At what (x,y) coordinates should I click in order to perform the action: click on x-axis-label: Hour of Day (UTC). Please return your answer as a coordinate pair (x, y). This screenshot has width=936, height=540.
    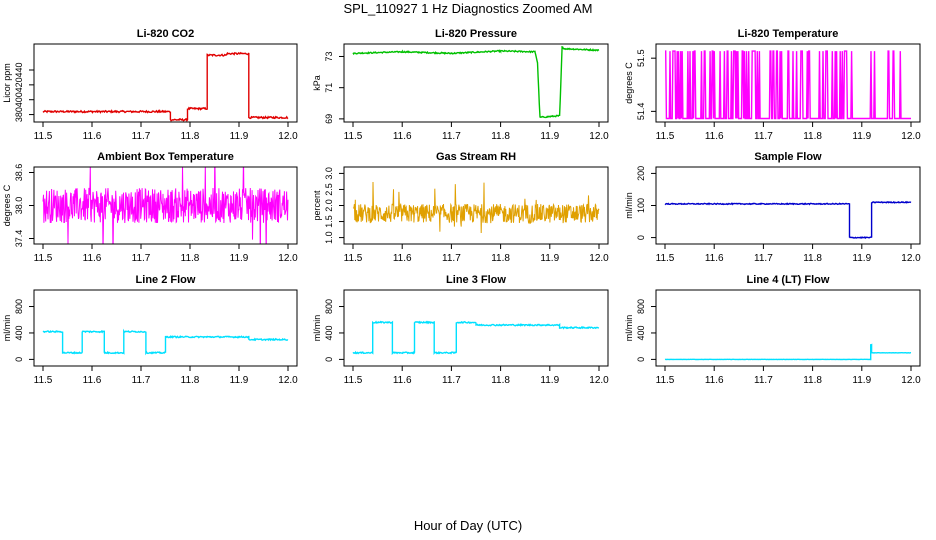
    Looking at the image, I should click on (468, 525).